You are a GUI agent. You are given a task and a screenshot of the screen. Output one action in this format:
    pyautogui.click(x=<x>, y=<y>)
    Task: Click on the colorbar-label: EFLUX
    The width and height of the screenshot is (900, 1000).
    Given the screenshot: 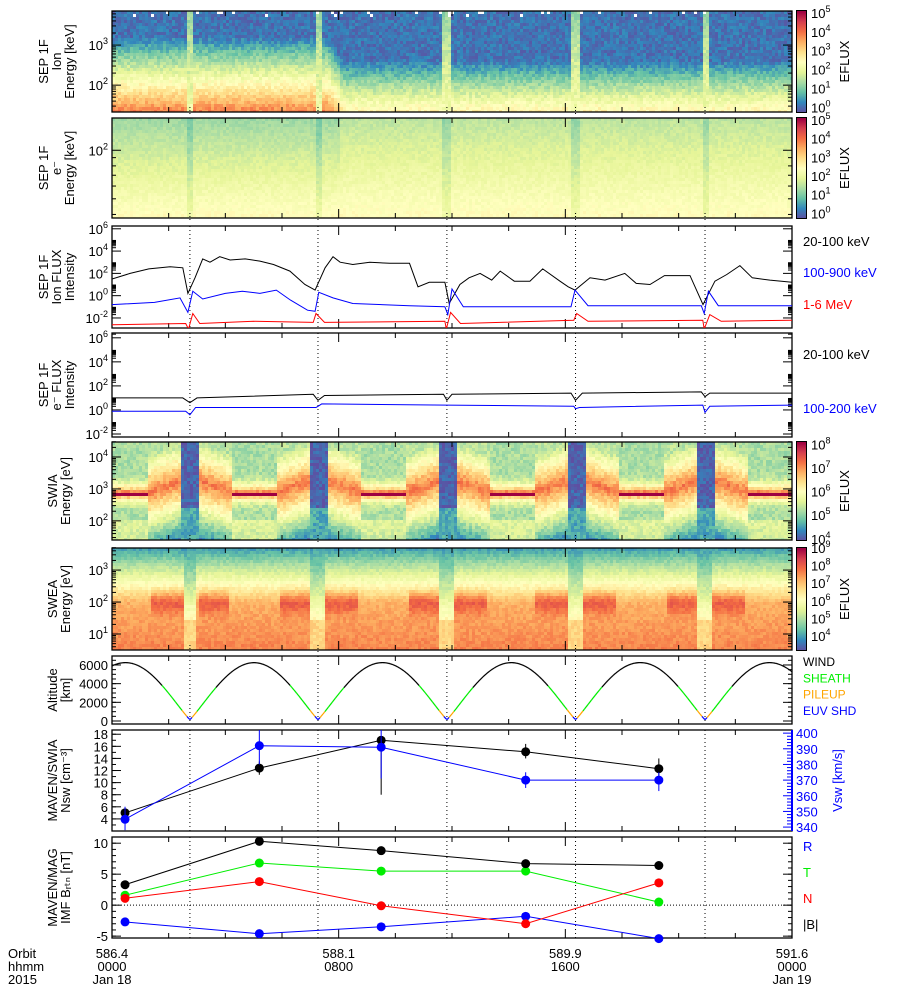 What is the action you would take?
    pyautogui.click(x=844, y=61)
    